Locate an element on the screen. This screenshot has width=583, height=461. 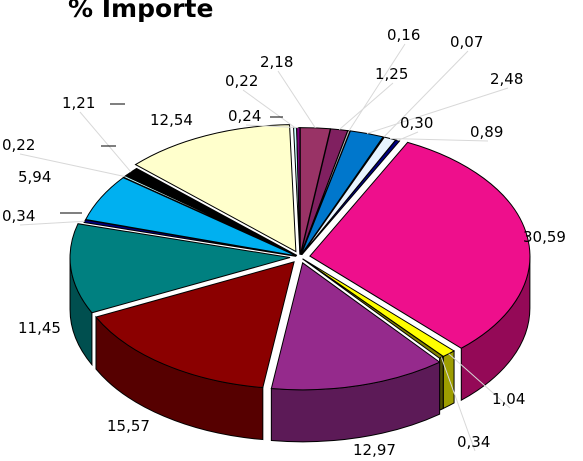
data-label: 0,89 is located at coordinates (486, 132).